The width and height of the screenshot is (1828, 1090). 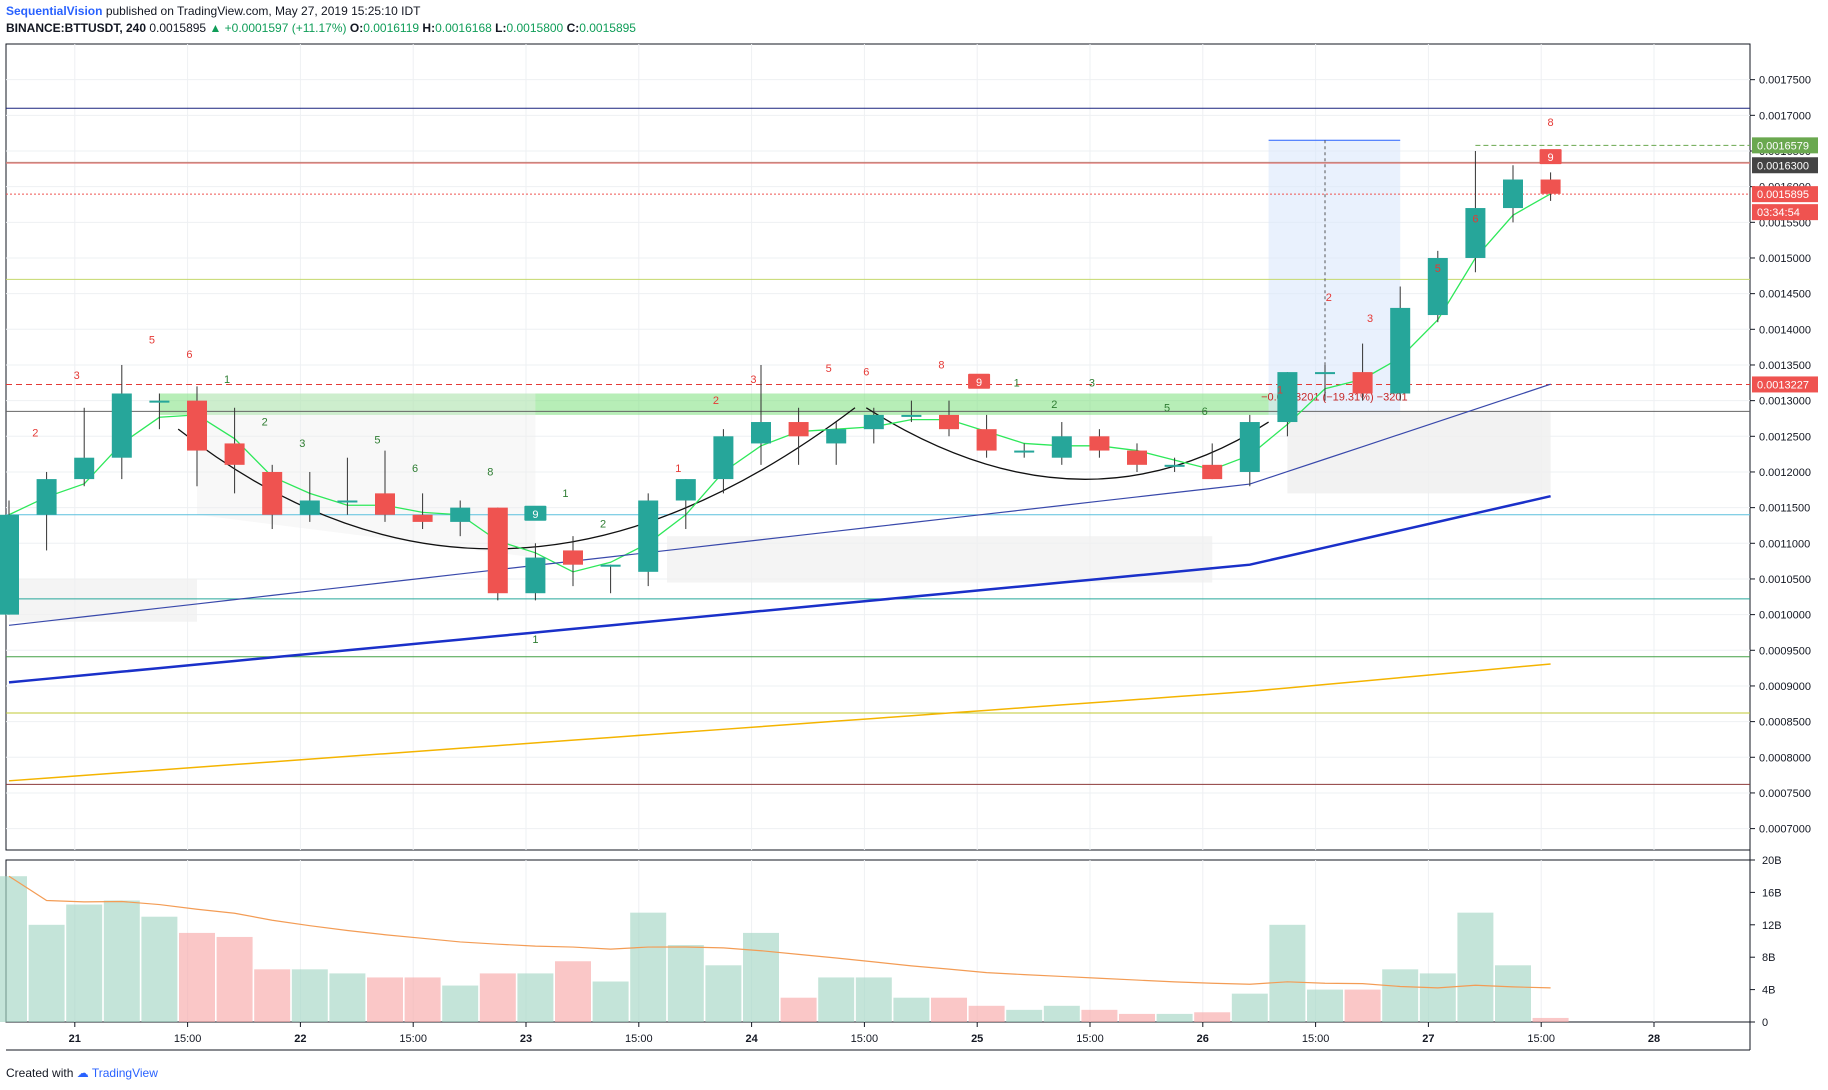 I want to click on price-tick-label: 0.0011500, so click(x=1784, y=509).